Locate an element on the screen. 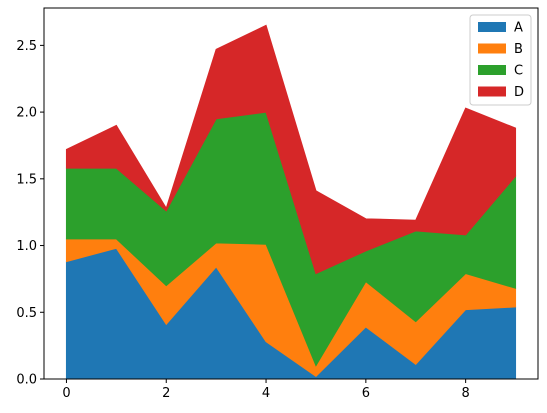 This screenshot has width=547, height=413. x-axis-ticks: 0 2 4 6 8 is located at coordinates (266, 390).